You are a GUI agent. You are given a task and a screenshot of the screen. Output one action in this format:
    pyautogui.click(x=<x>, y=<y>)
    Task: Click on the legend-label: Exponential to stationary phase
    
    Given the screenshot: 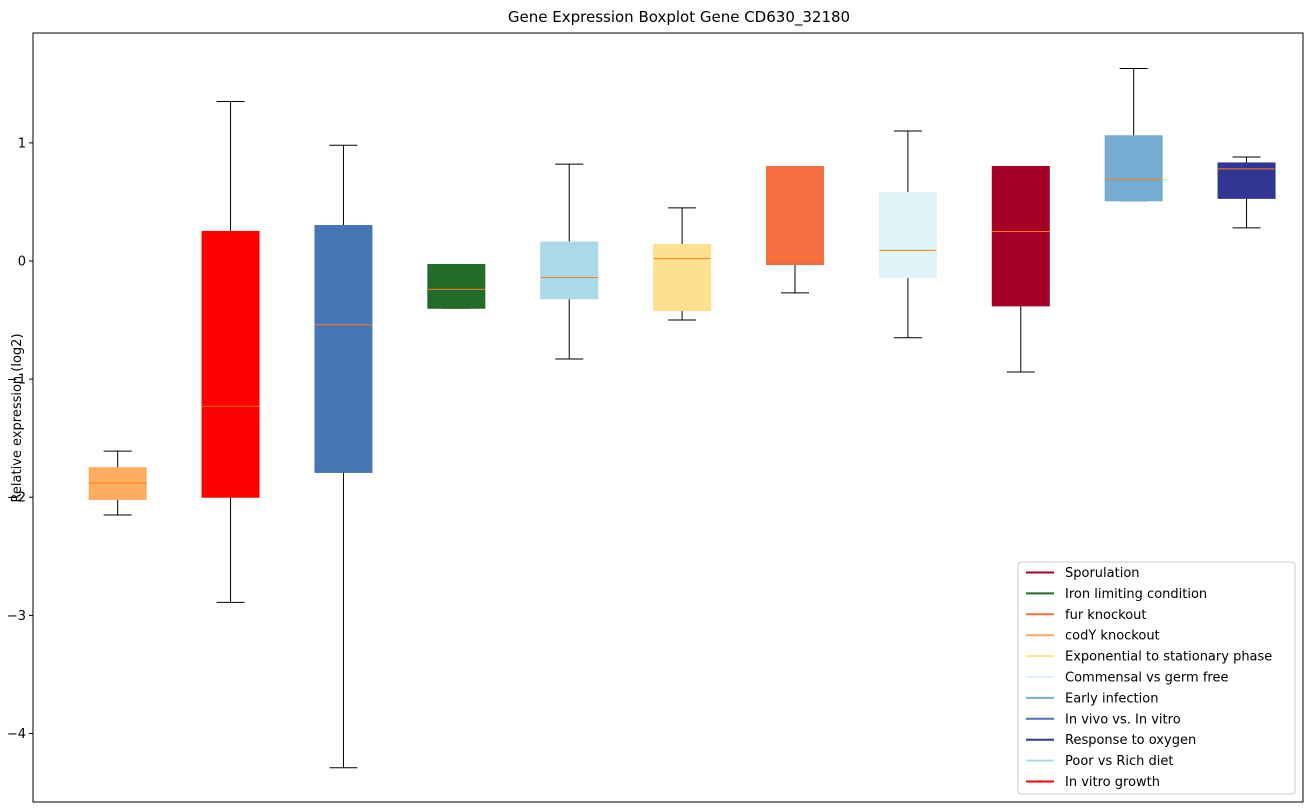 What is the action you would take?
    pyautogui.click(x=1168, y=657)
    